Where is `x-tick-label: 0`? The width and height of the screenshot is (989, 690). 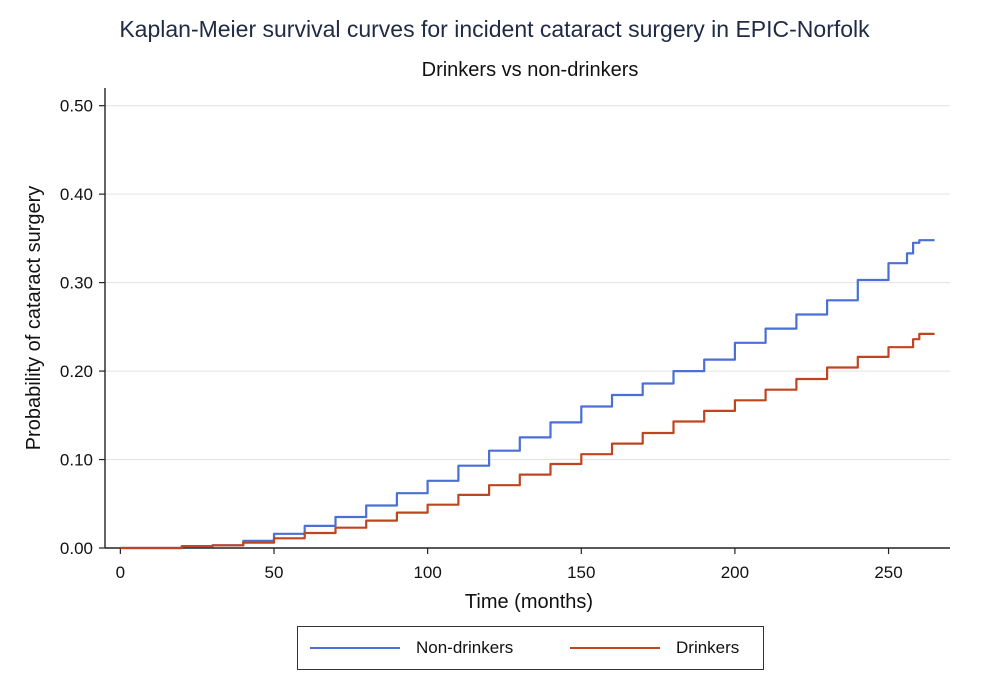 x-tick-label: 0 is located at coordinates (120, 572).